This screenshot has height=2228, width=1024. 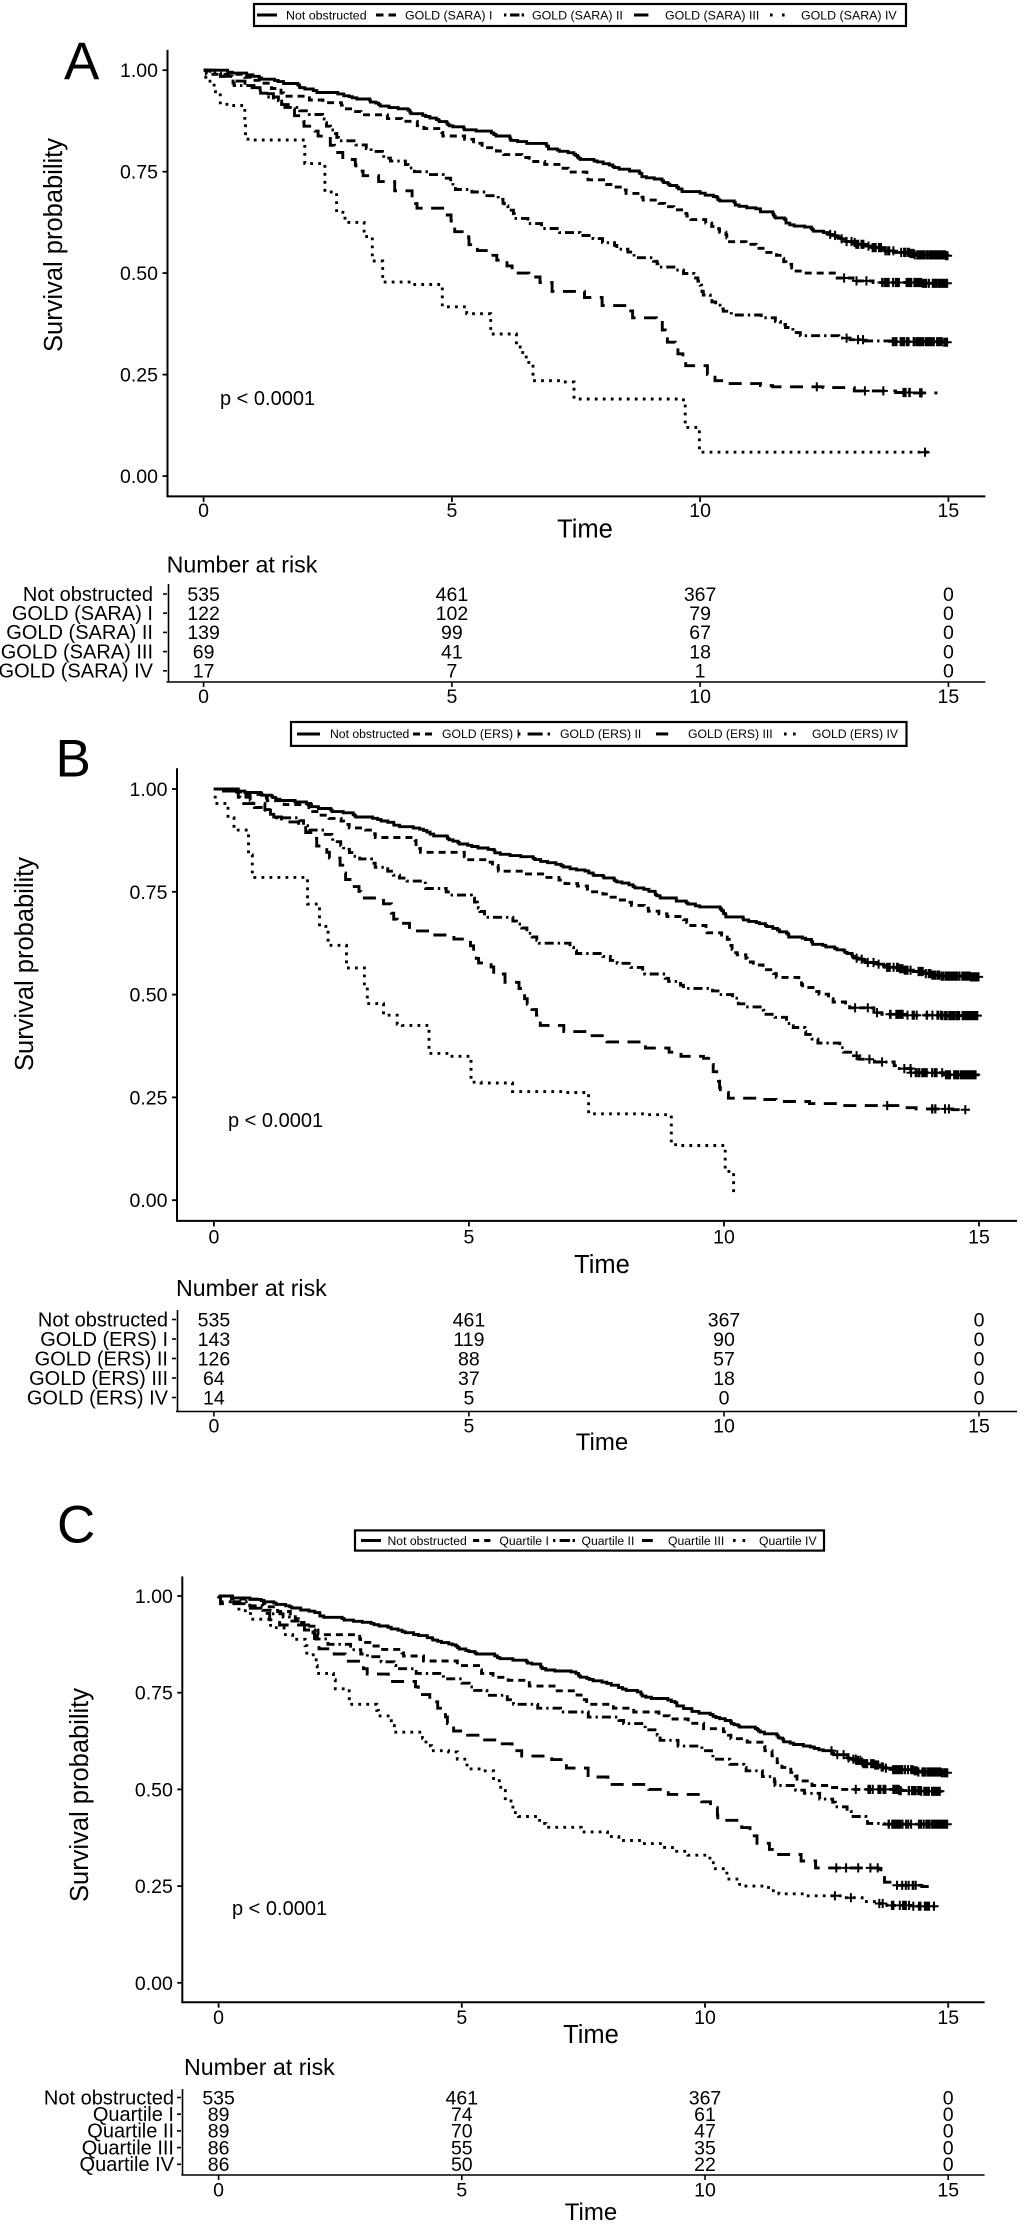 I want to click on svg-text: 1, so click(x=700, y=672).